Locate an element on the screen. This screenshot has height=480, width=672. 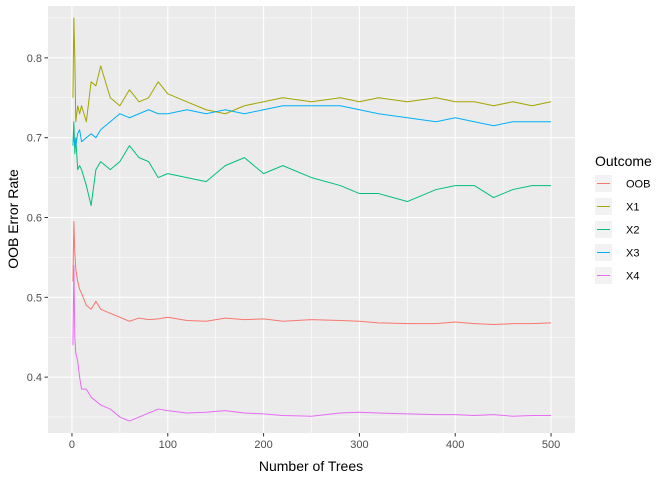
x-tick-label-300: 300 is located at coordinates (359, 445).